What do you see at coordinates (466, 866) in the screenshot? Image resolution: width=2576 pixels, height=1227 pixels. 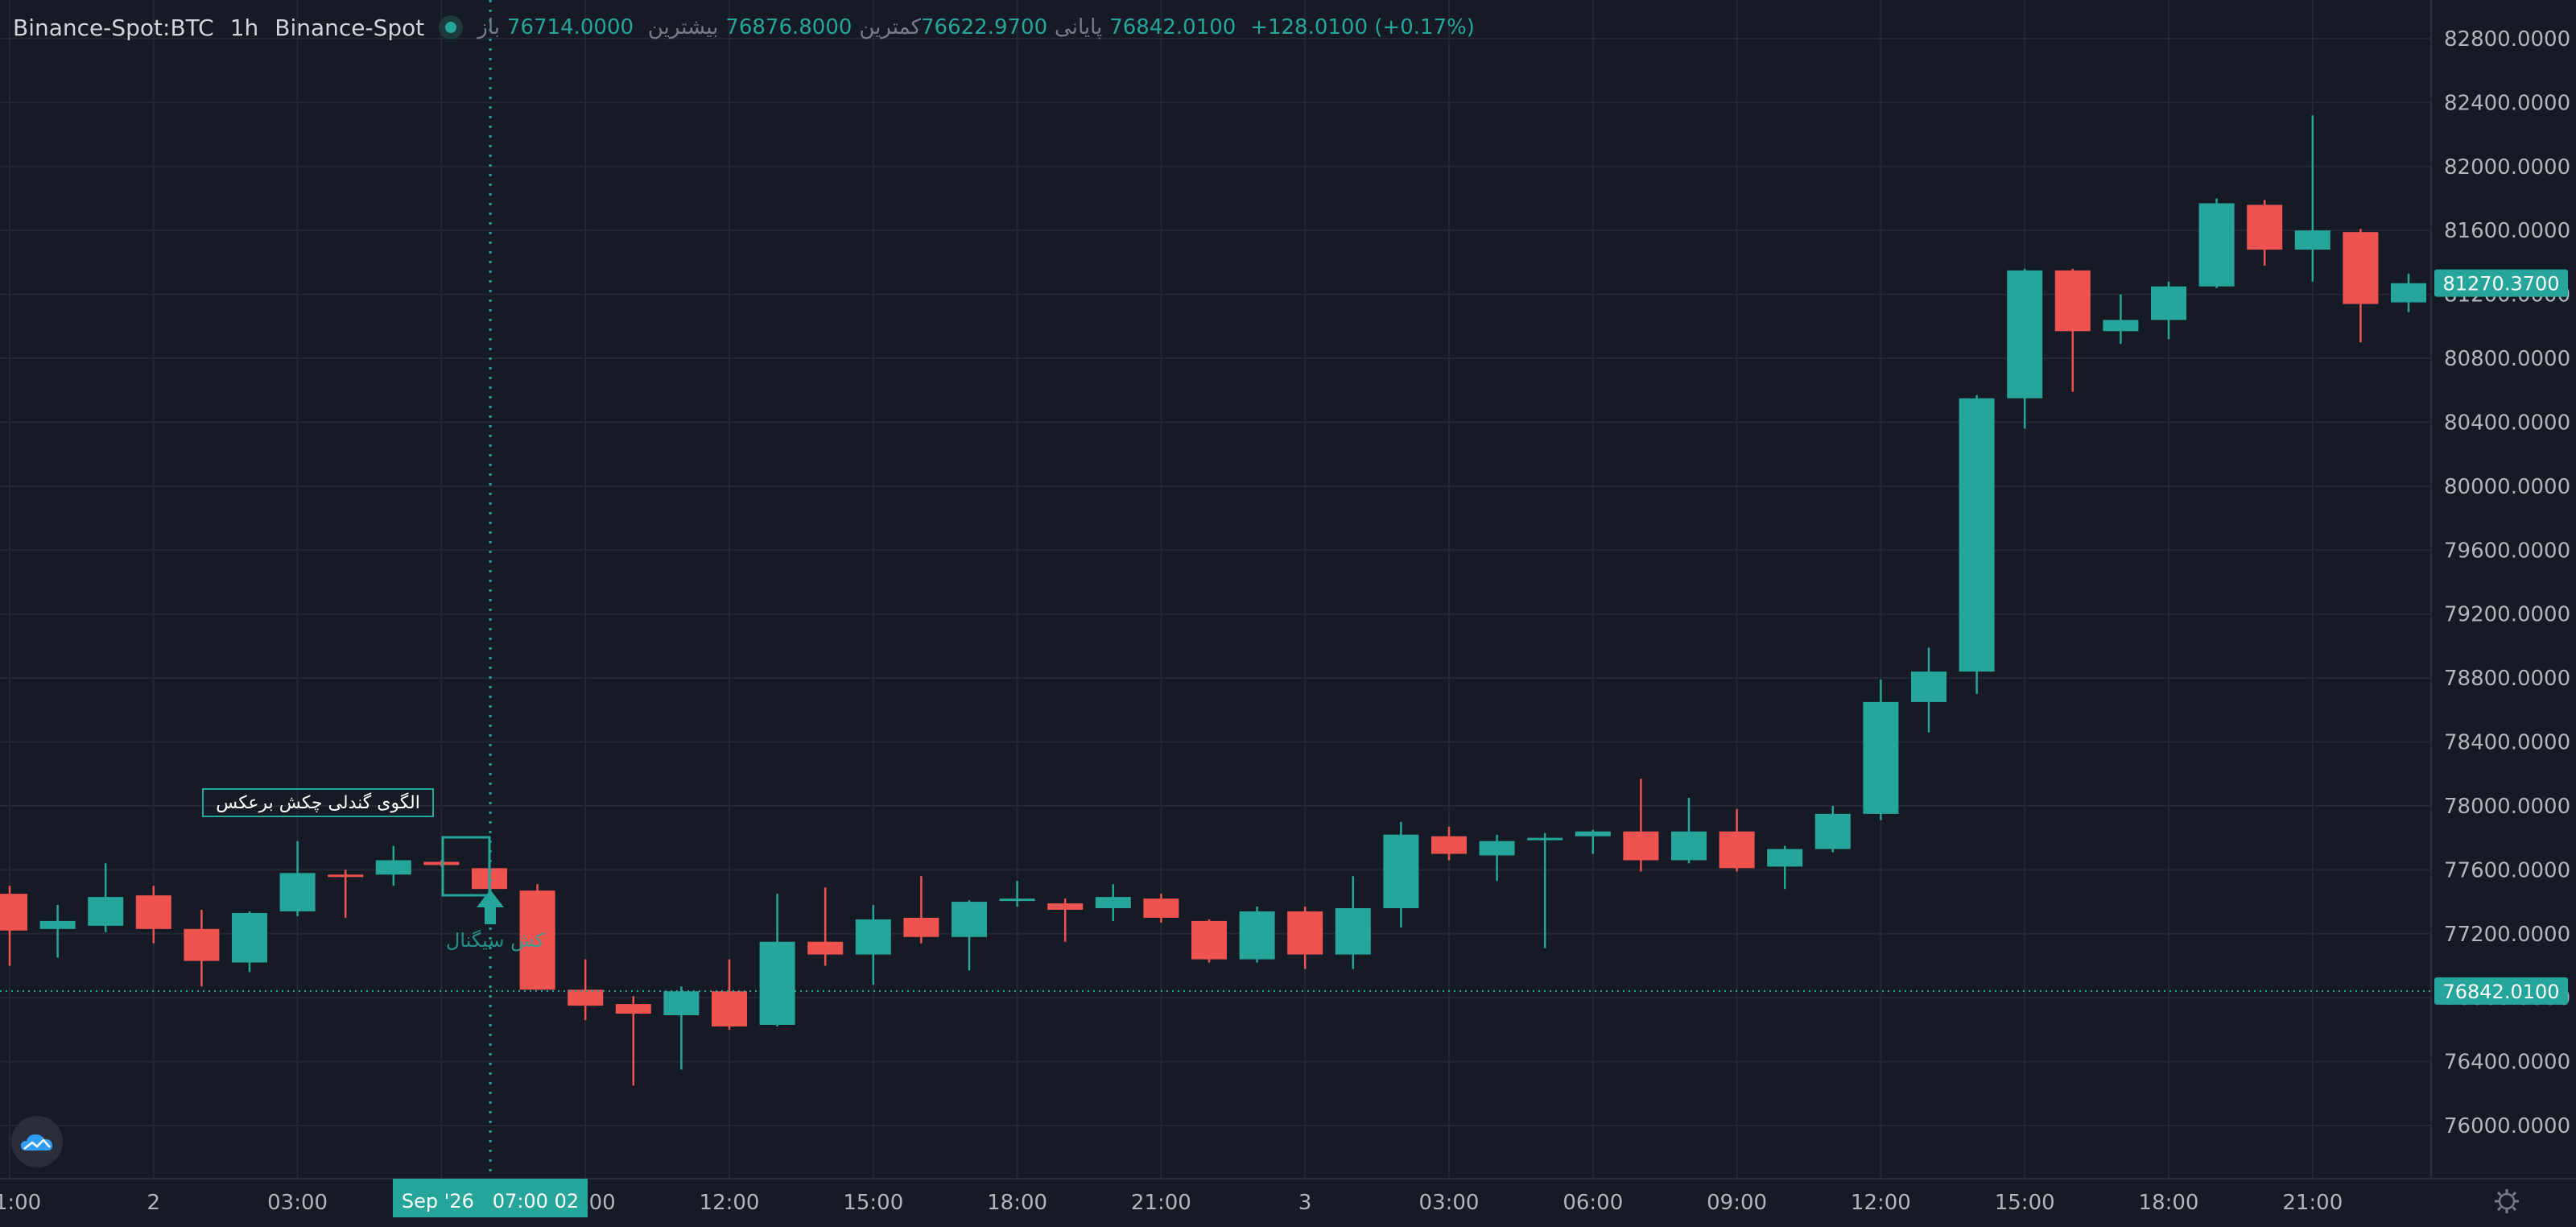 I see `pattern-highlight-box` at bounding box center [466, 866].